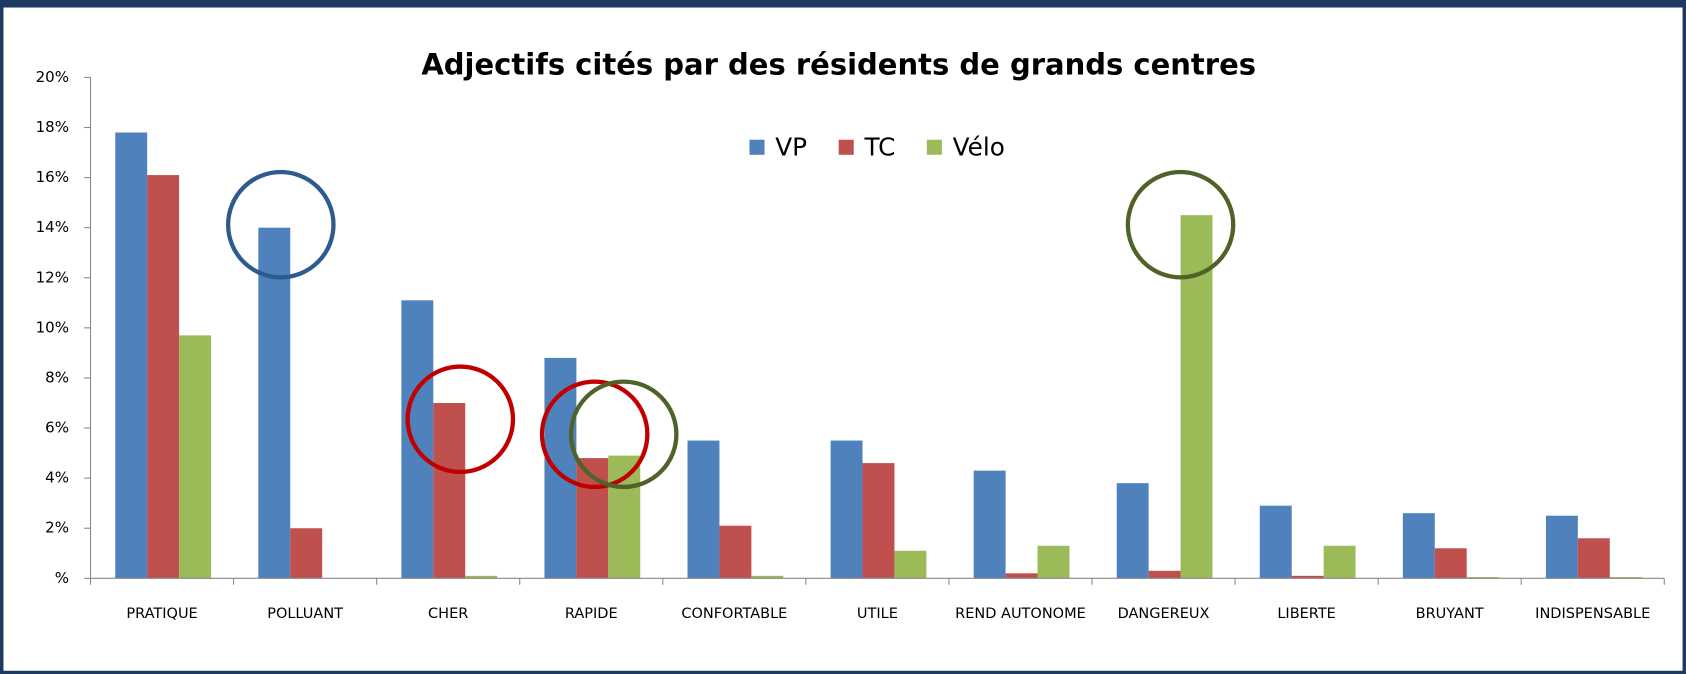 This screenshot has height=674, width=1686. I want to click on y-tick-label: 2%, so click(57, 528).